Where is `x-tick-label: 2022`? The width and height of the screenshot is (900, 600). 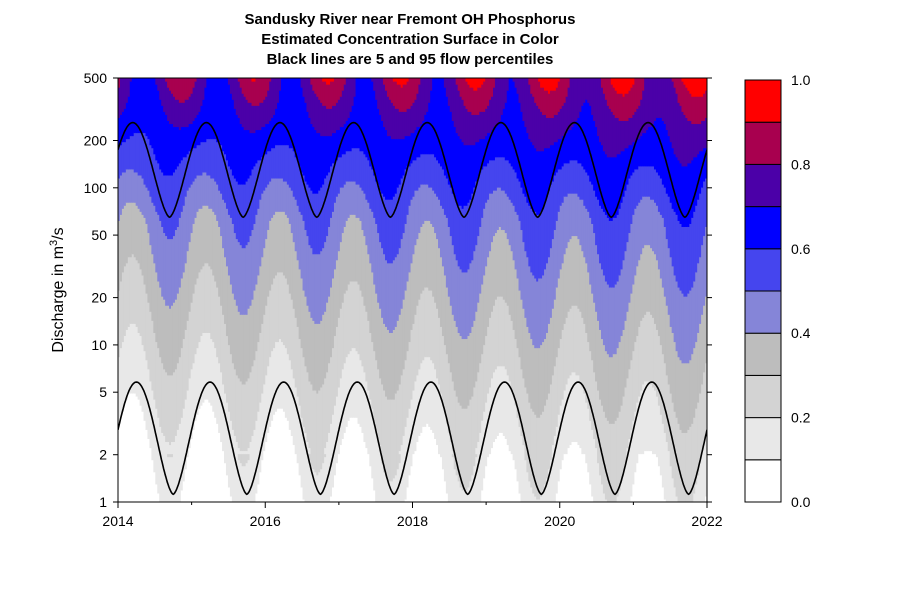
x-tick-label: 2022 is located at coordinates (706, 521).